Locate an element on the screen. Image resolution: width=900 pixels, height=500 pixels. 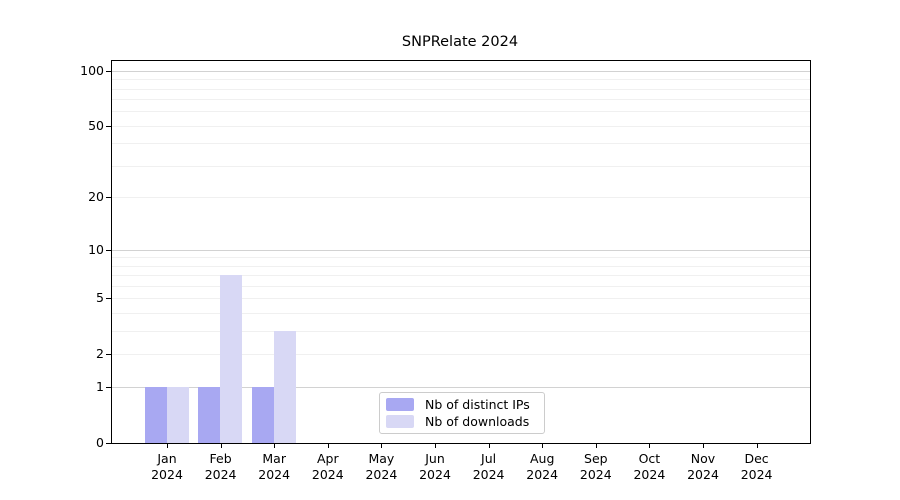
x-tick-label-nov: Nov 2024 is located at coordinates (703, 467).